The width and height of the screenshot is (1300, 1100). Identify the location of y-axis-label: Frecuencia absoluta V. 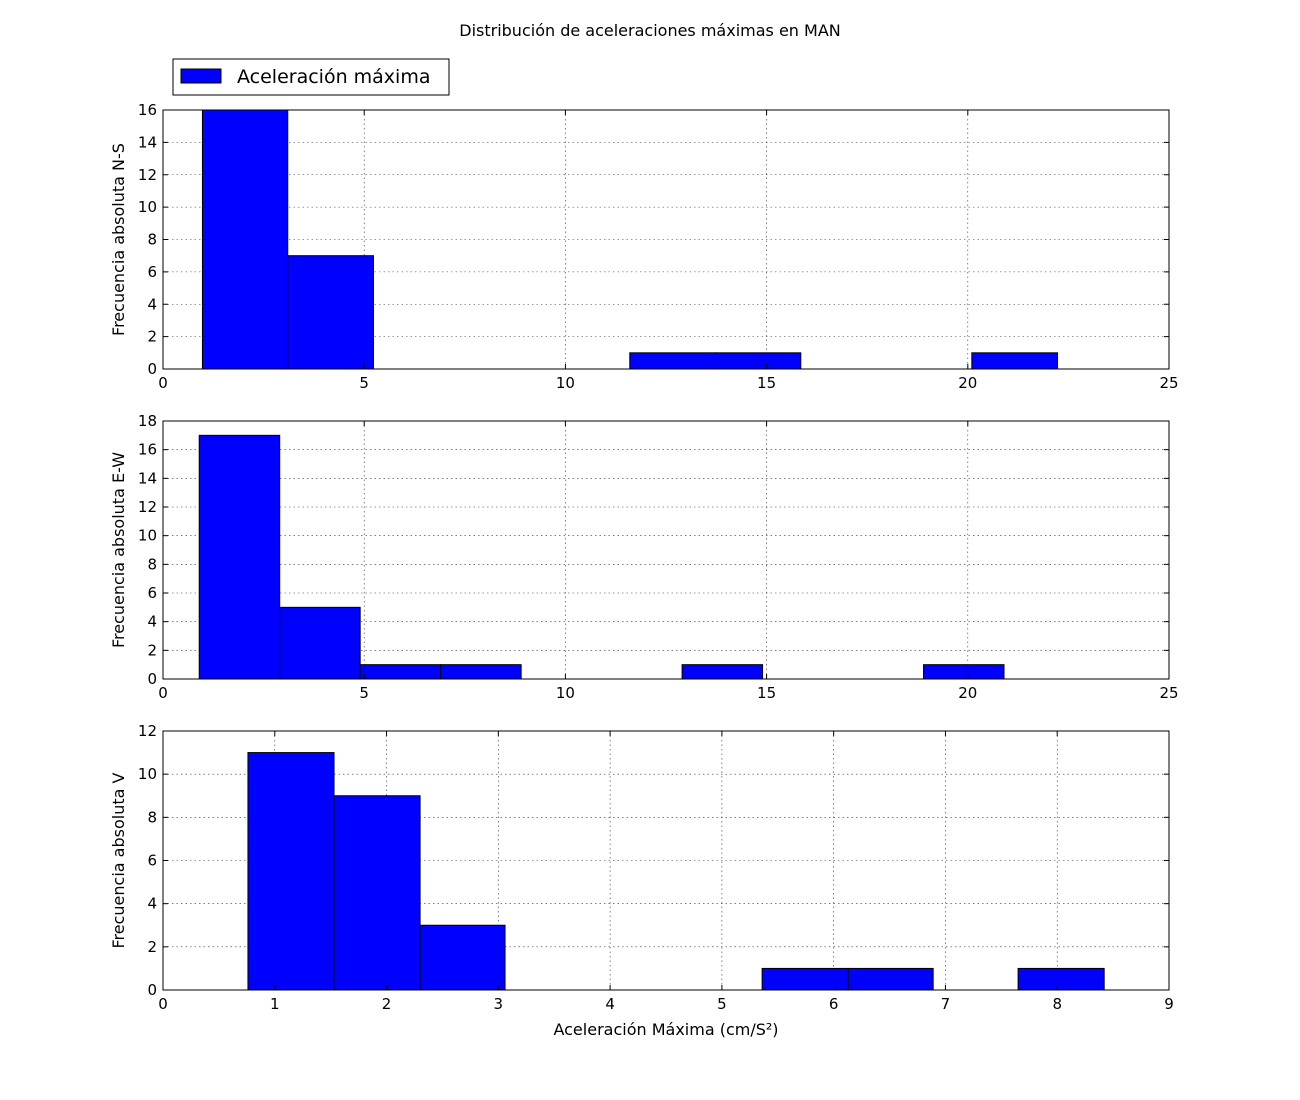
(118, 860).